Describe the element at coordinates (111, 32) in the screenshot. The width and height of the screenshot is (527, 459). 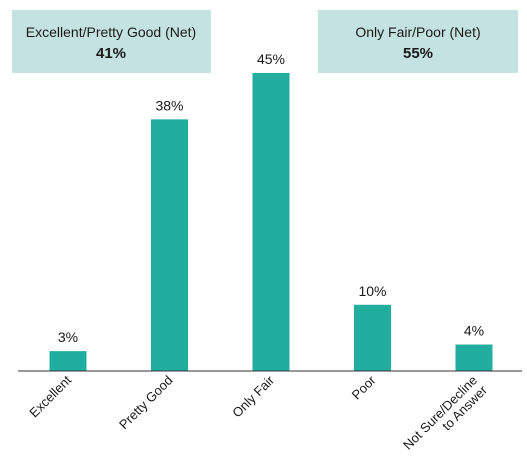
I see `callout-title: Excellent/Pretty Good (Net)` at that location.